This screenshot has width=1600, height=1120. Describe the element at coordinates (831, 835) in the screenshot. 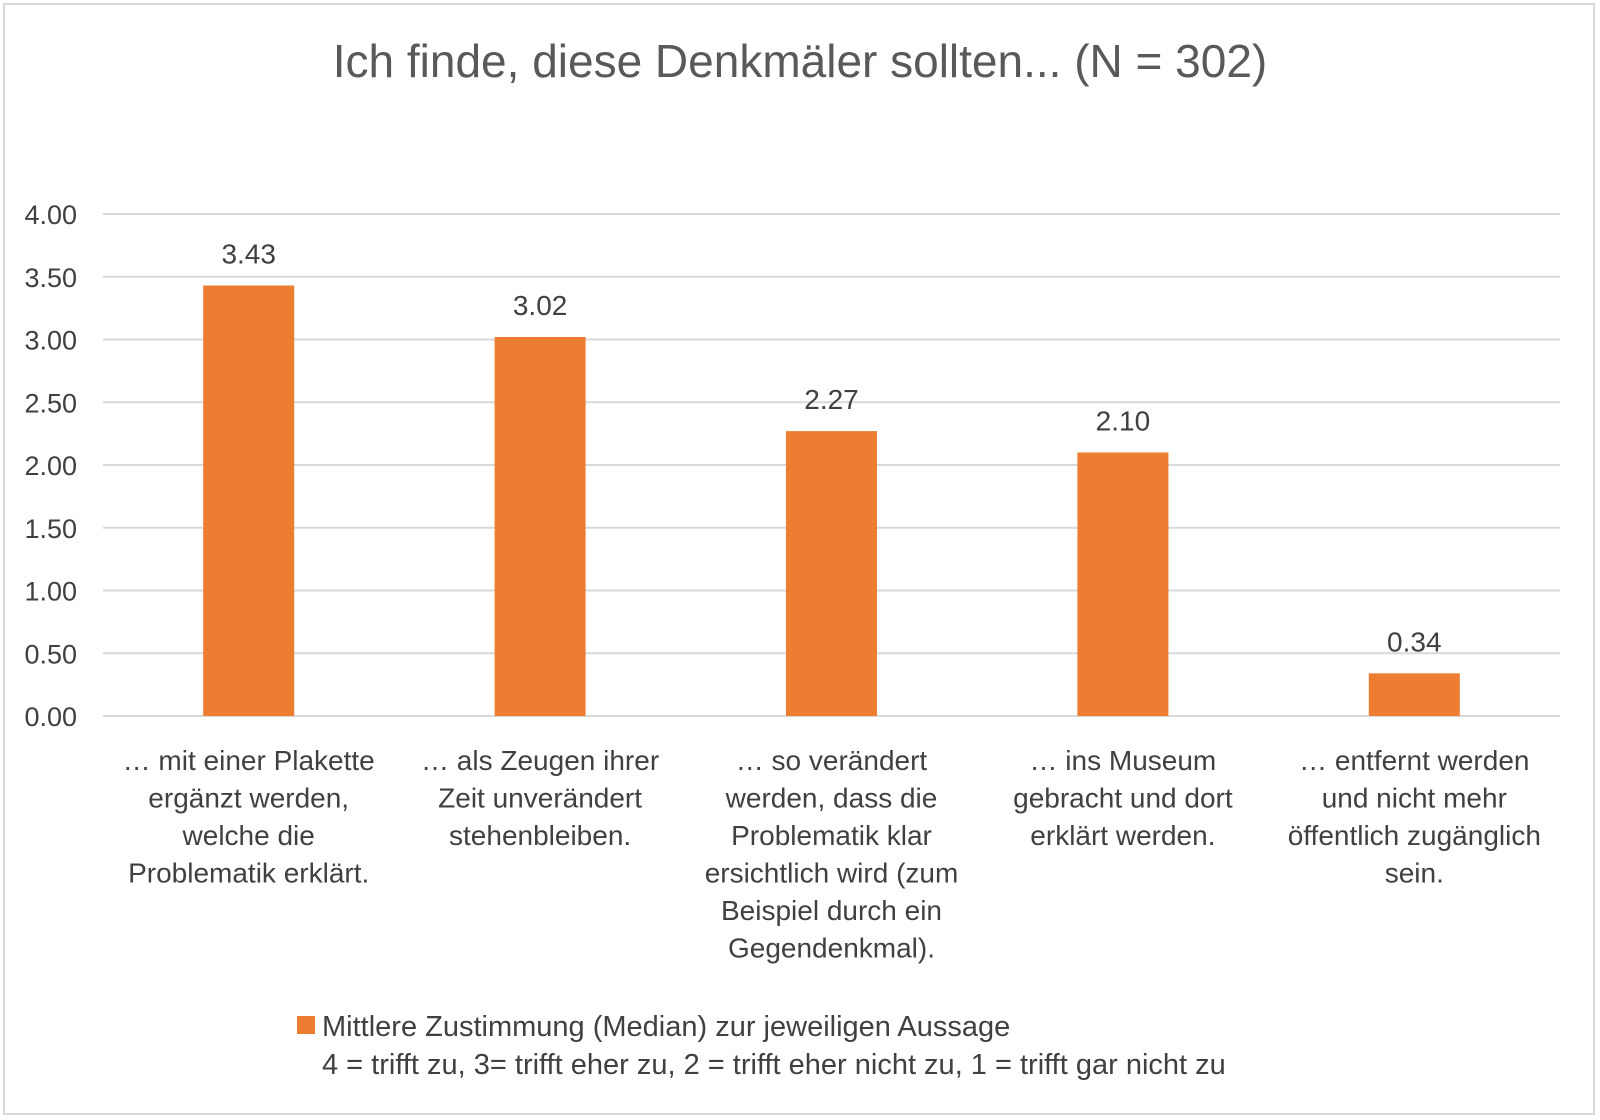

I see `category-label-line: Problematik klar` at that location.